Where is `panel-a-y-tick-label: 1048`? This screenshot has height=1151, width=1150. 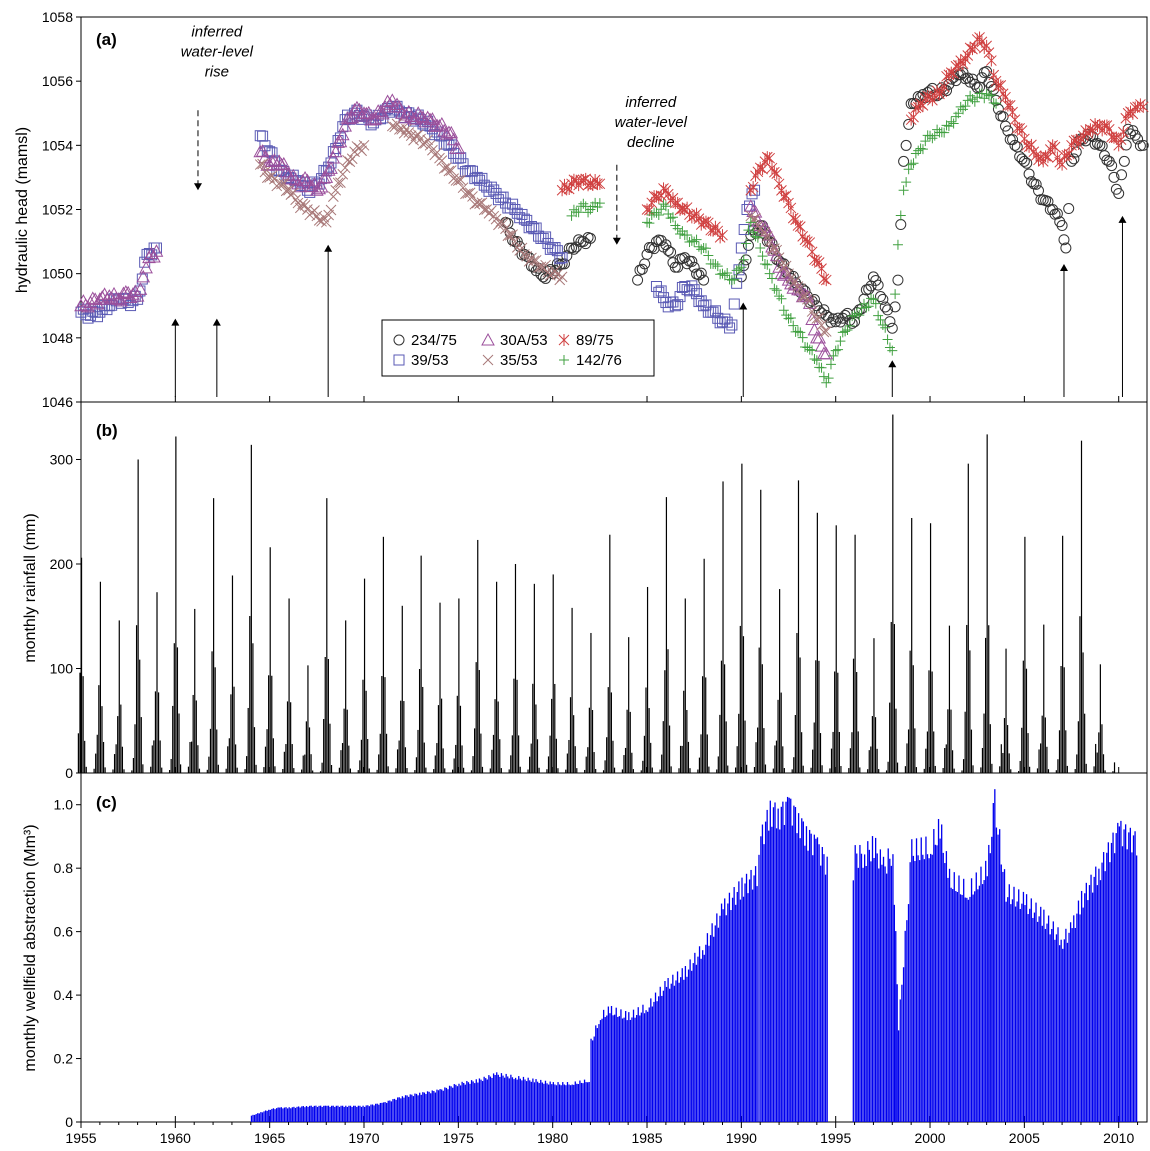
panel-a-y-tick-label: 1048 is located at coordinates (57, 338).